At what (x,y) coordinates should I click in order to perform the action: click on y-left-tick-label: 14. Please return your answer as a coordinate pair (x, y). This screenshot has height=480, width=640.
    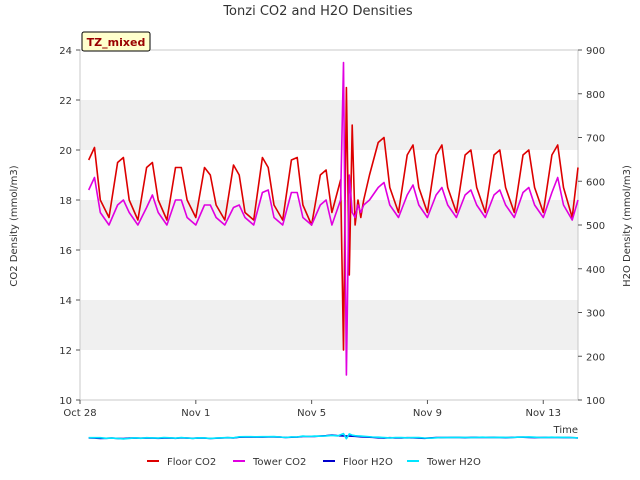
    Looking at the image, I should click on (65, 301).